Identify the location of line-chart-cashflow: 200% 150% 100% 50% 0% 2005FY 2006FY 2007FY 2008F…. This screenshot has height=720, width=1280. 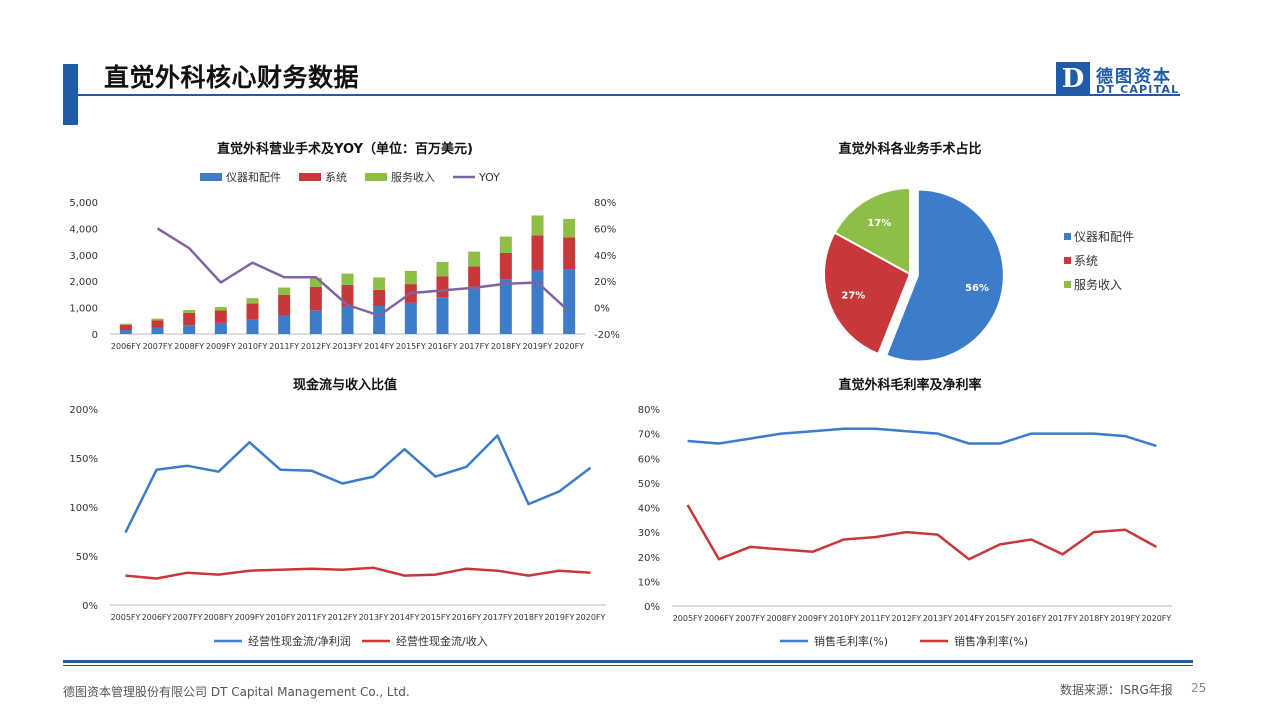
(337, 526).